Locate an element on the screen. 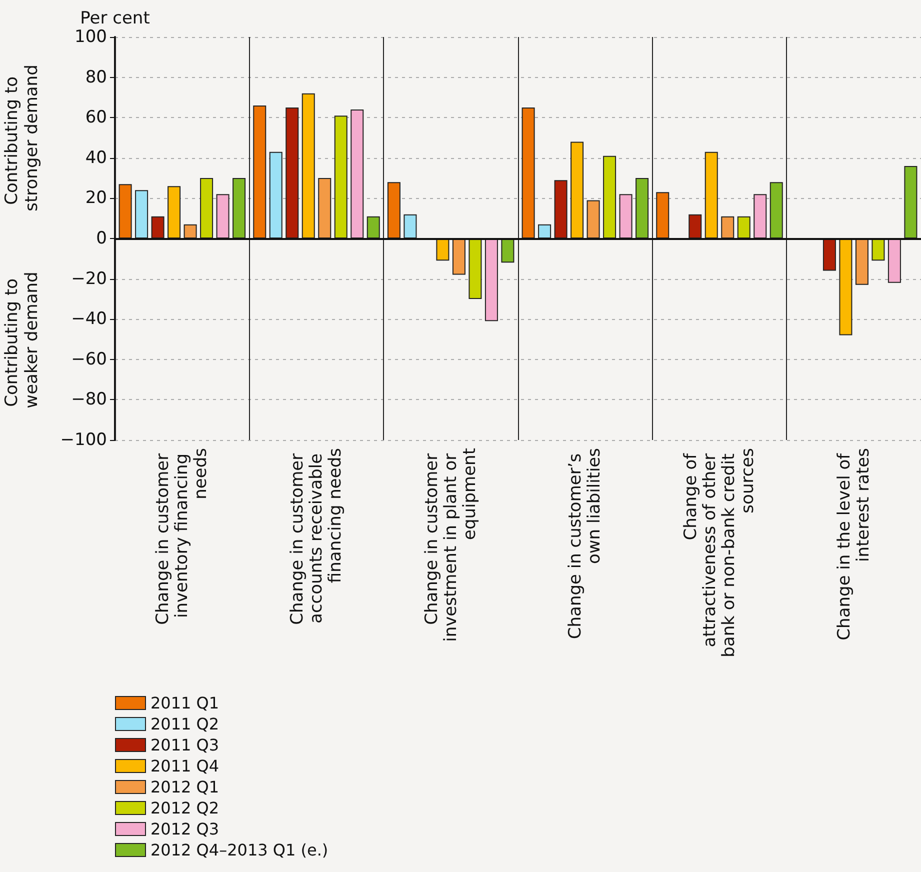  x-tick-label: Change in customer inventory financing needs is located at coordinates (182, 536).